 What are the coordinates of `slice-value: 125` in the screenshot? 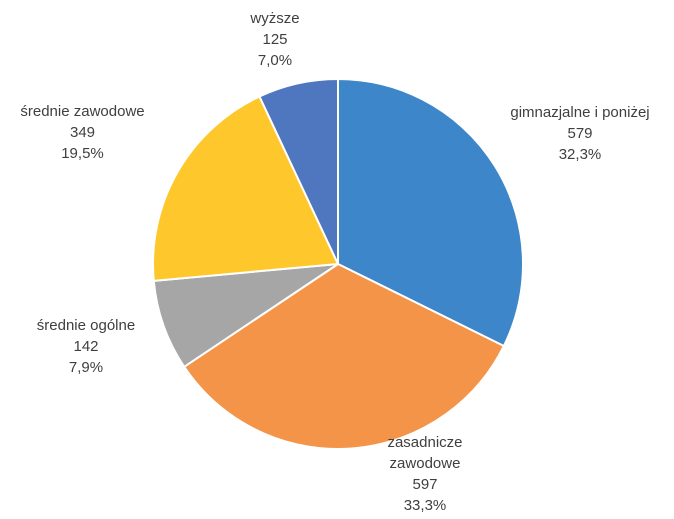 It's located at (275, 39).